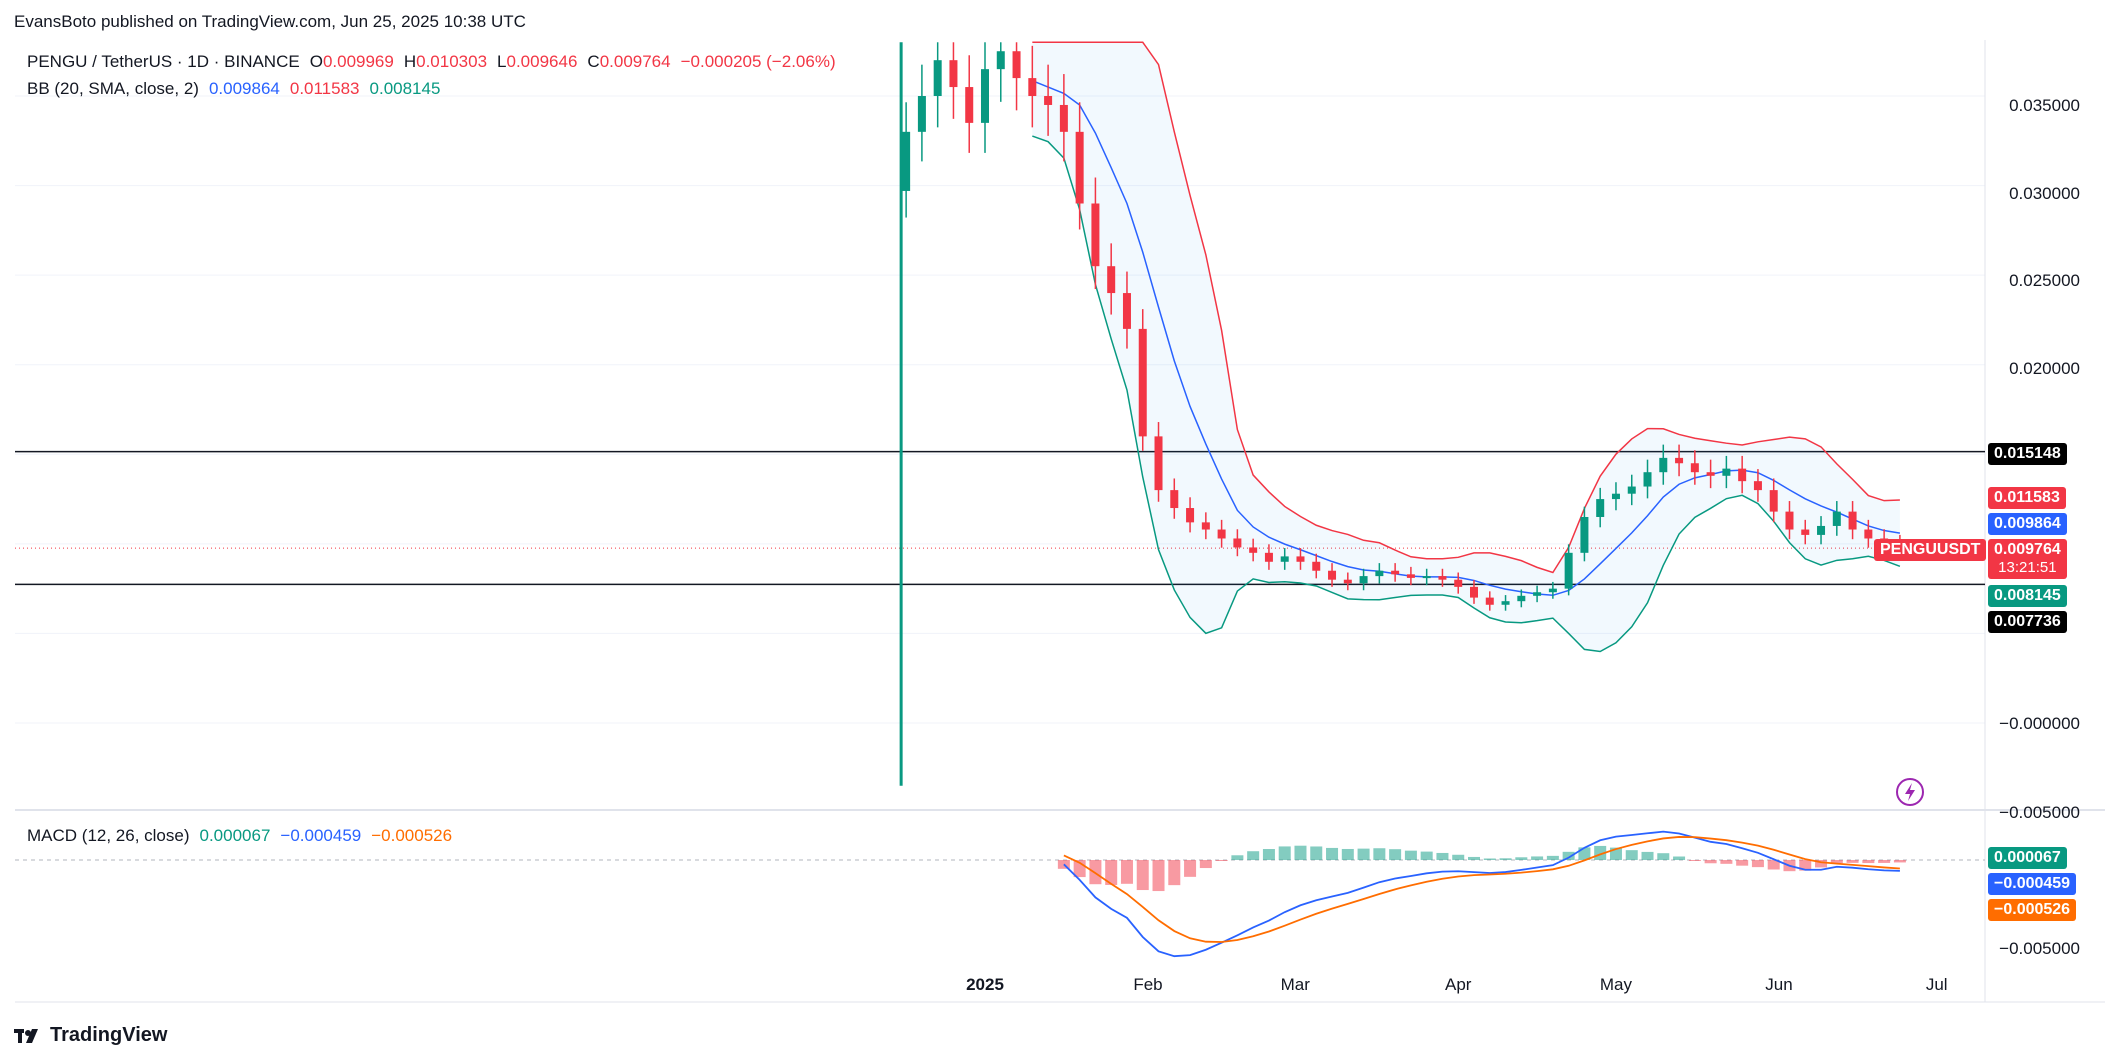 The image size is (2114, 1057). What do you see at coordinates (985, 984) in the screenshot?
I see `x-tick-label: 2025` at bounding box center [985, 984].